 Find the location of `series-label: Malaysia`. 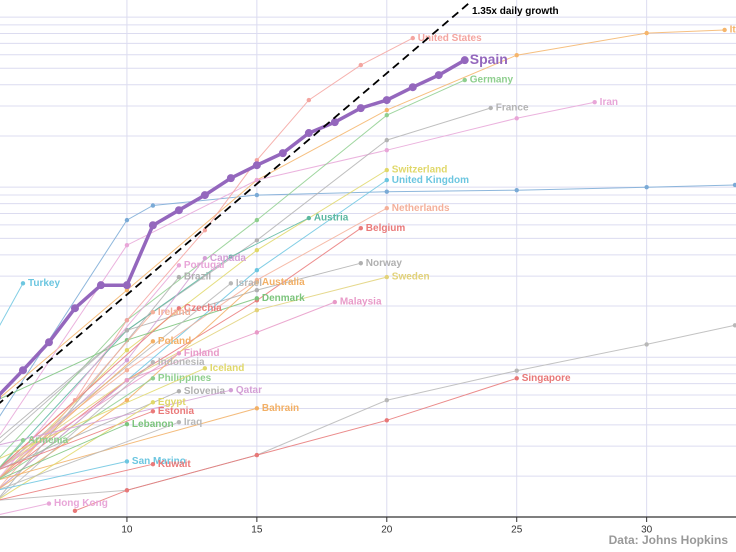

series-label: Malaysia is located at coordinates (361, 302).